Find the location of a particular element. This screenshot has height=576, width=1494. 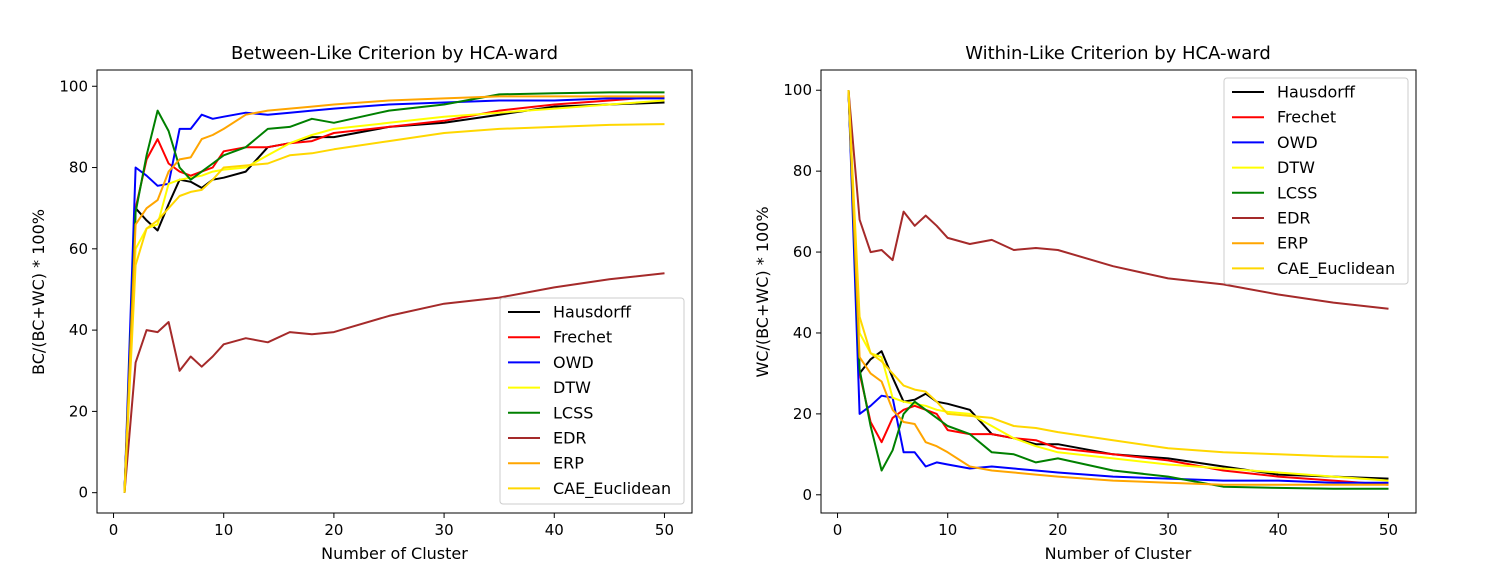

y-axis-label: WC/(BC+WC) * 100% is located at coordinates (762, 291).